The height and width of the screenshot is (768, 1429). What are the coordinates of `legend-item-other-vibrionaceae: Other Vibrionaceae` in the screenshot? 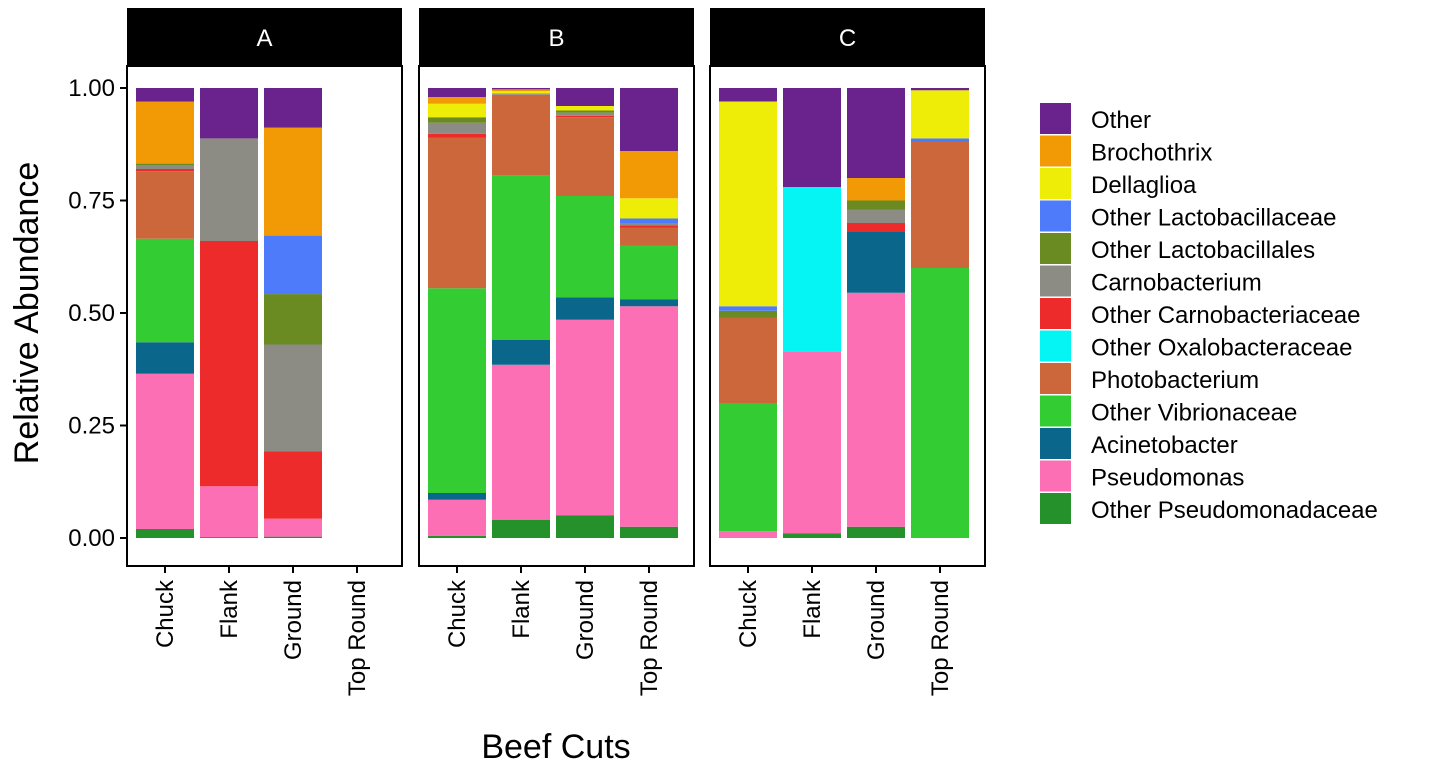 It's located at (1168, 411).